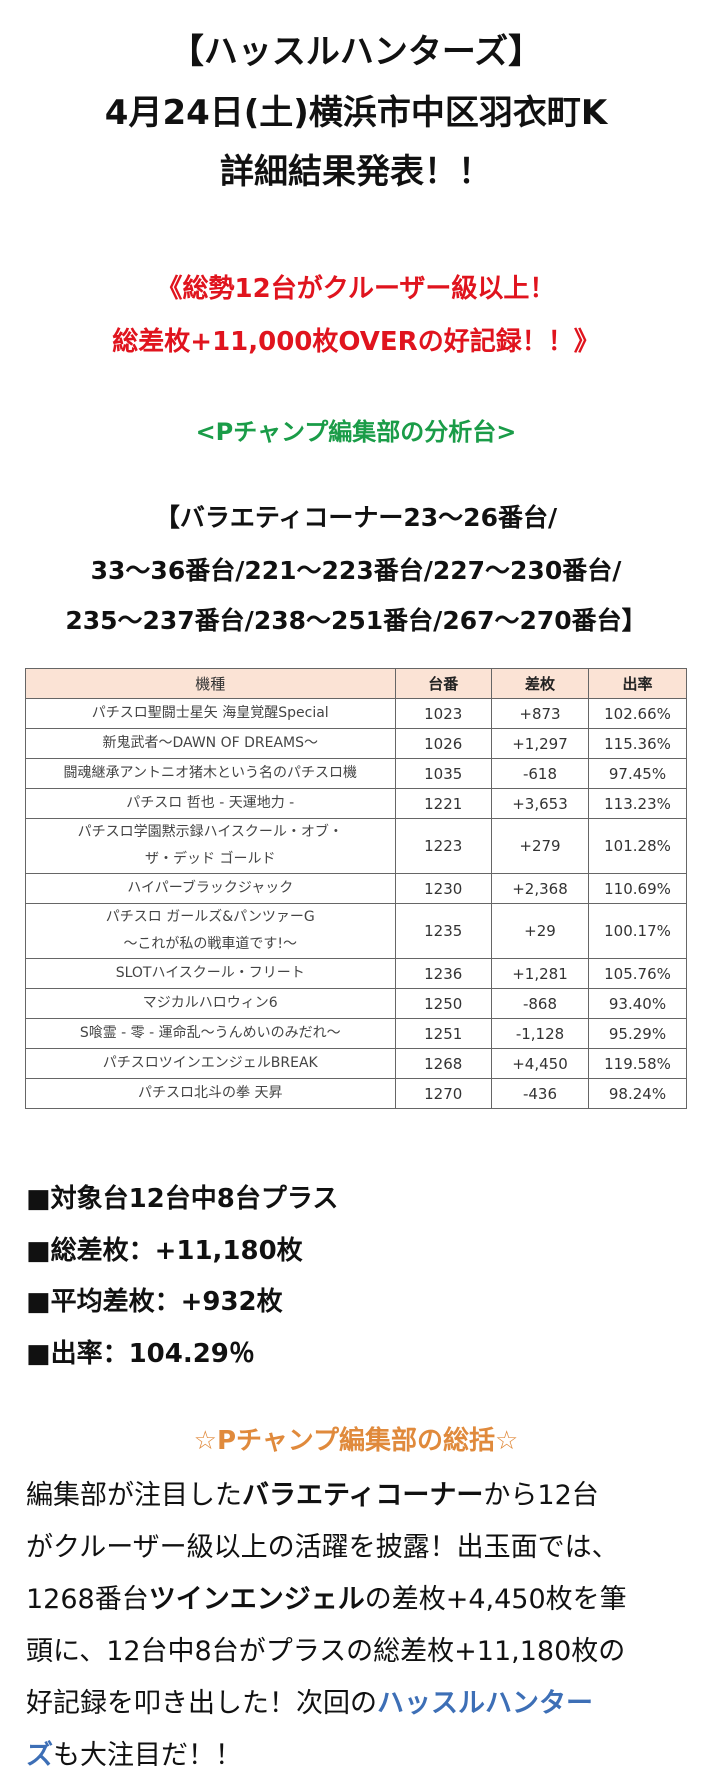  I want to click on summary-line: 頭に、12台中8台がプラスの総差枚+11,180枚の, so click(325, 1648).